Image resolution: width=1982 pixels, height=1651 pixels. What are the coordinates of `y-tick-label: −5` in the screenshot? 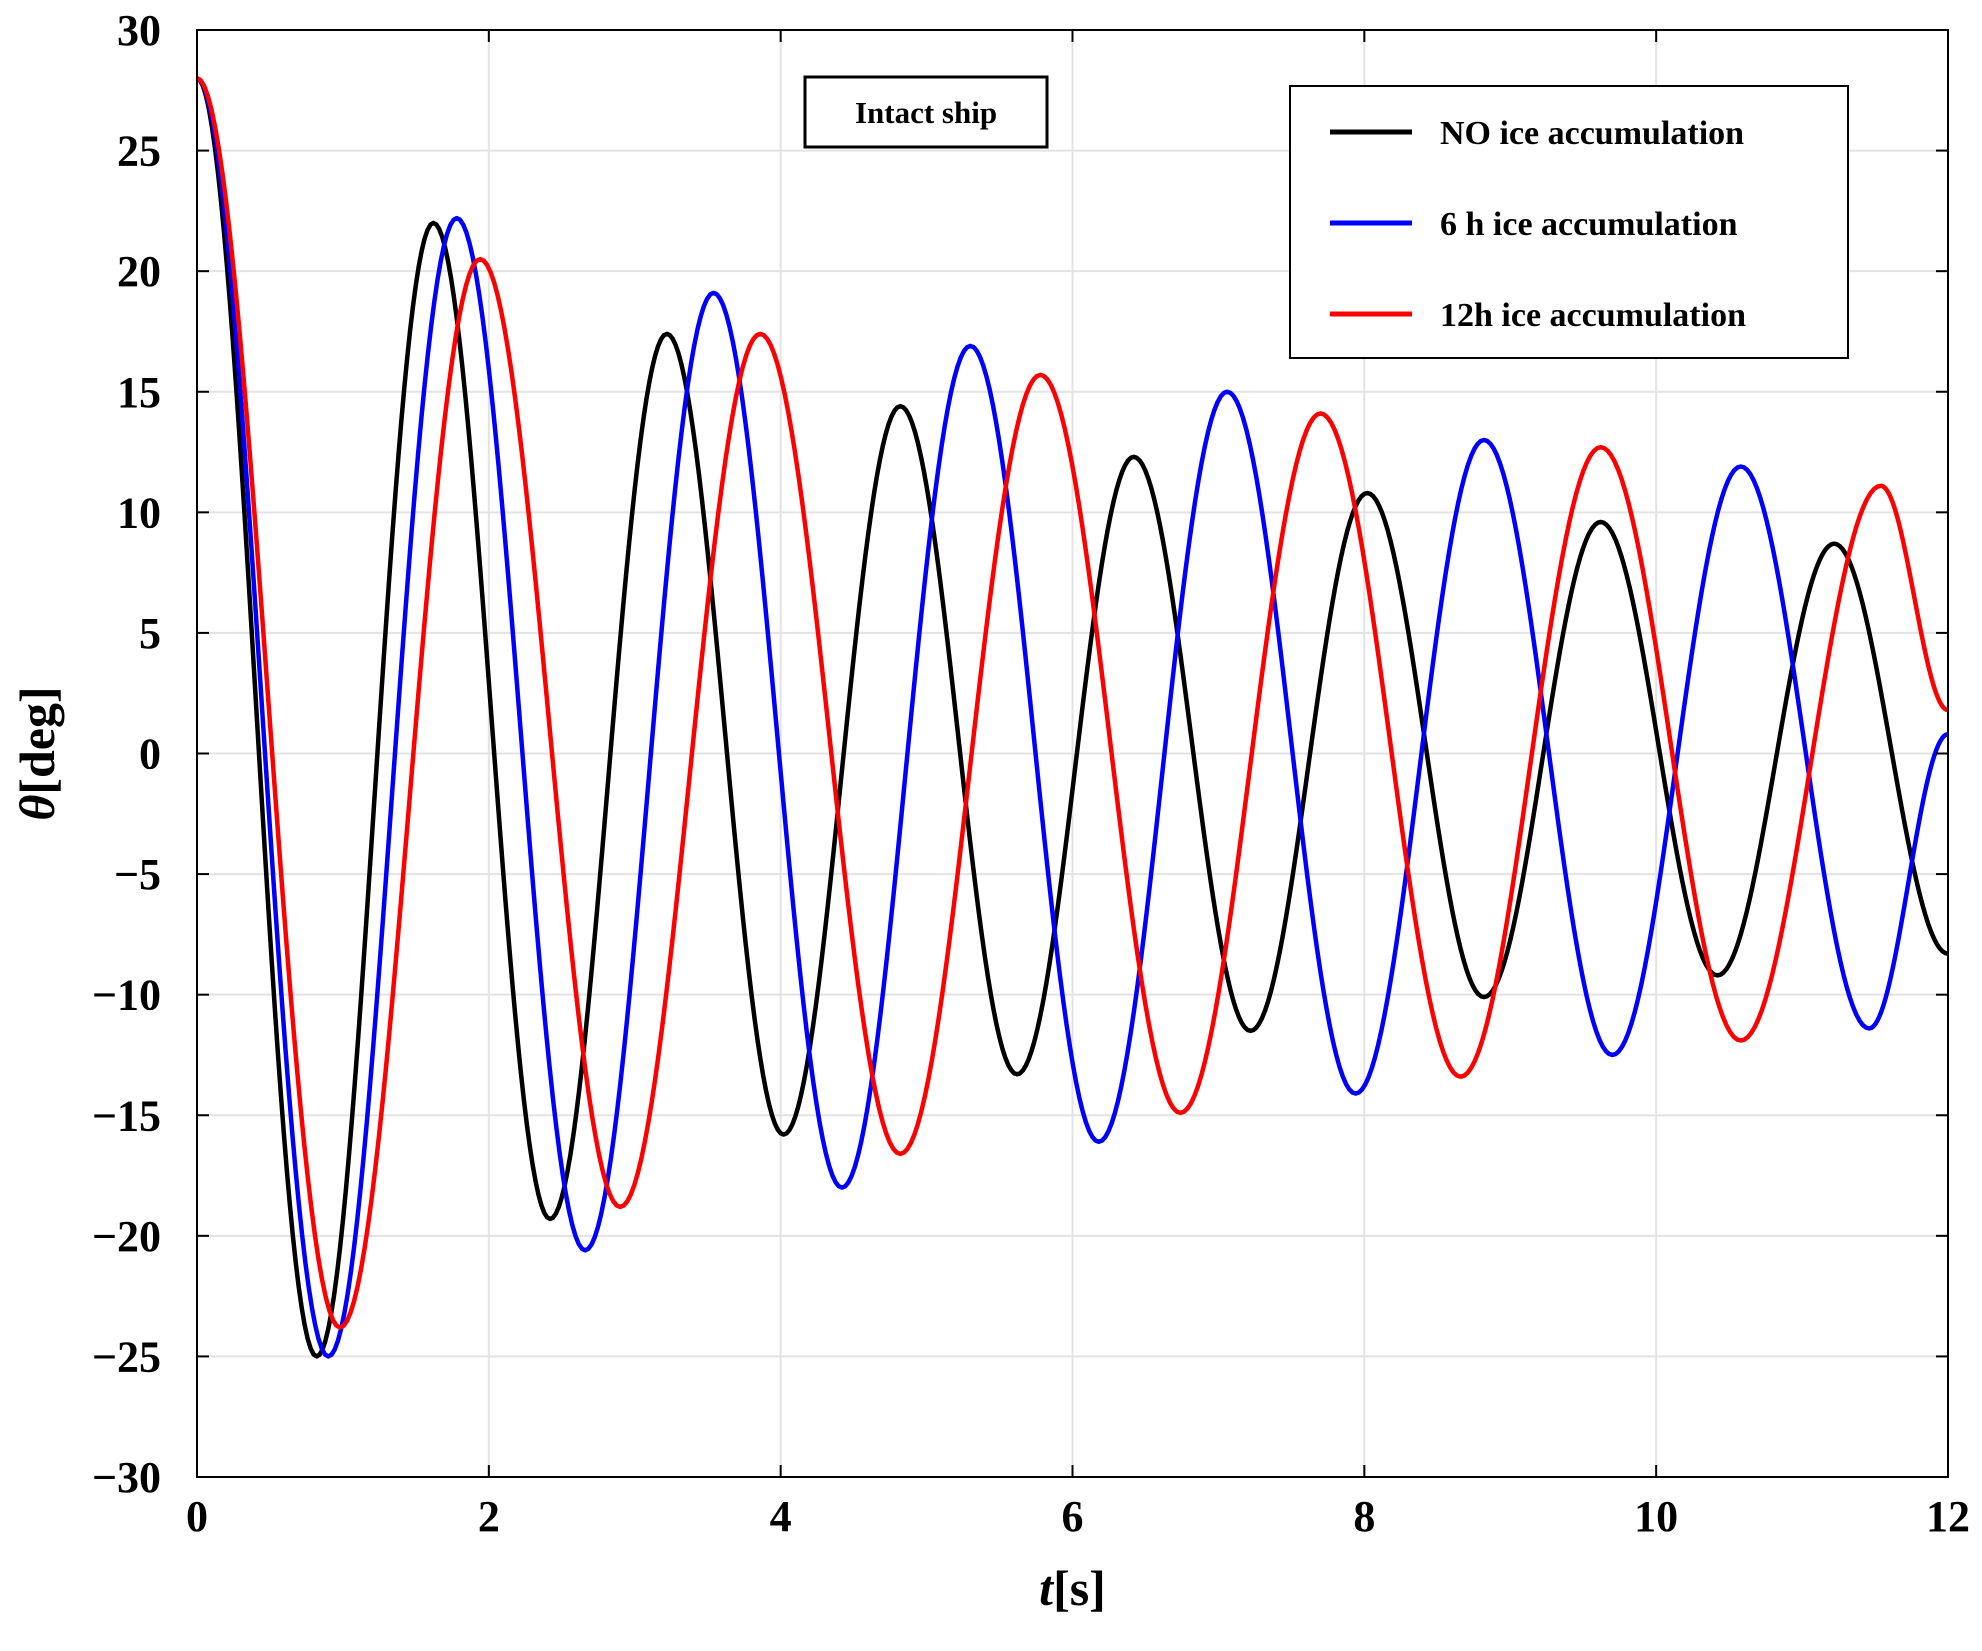 It's located at (137, 874).